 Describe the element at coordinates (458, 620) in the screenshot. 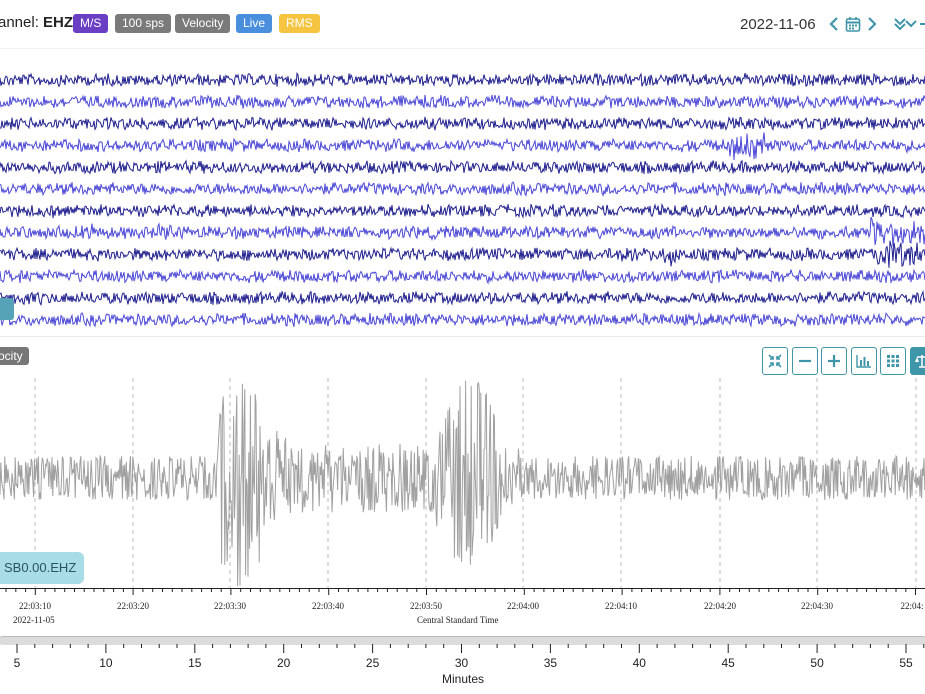

I see `time-axis-title: Central Standard Time` at that location.